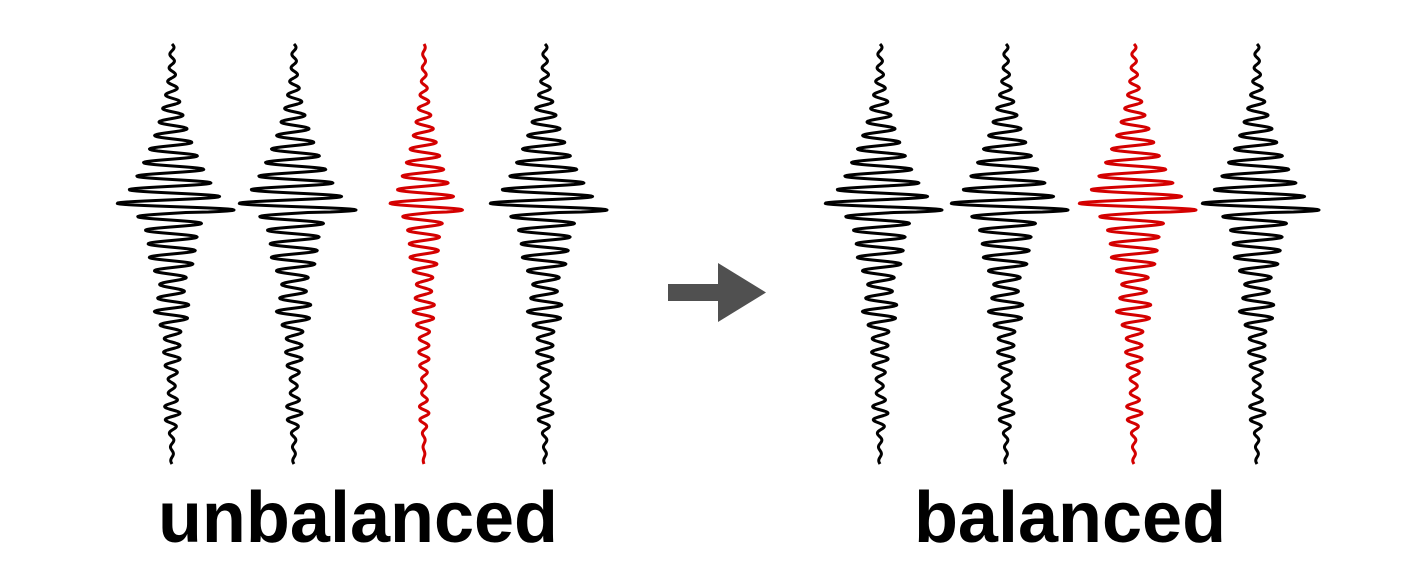  Describe the element at coordinates (717, 292) in the screenshot. I see `right-arrow-icon` at that location.